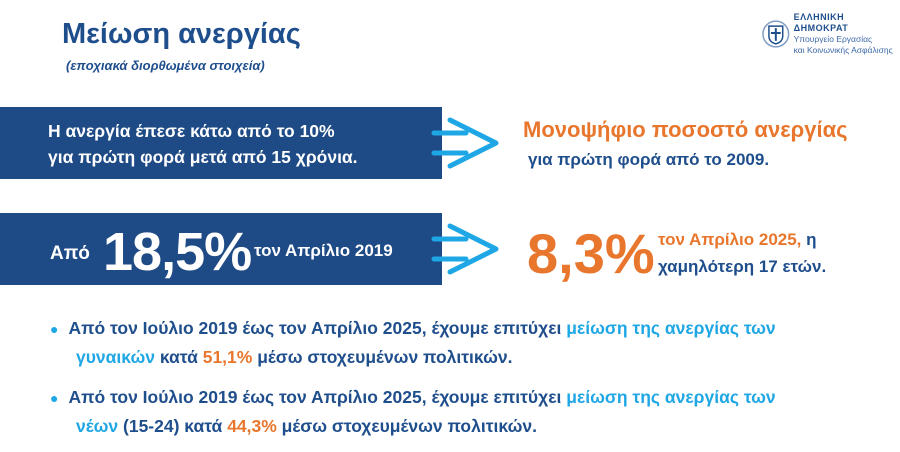 The height and width of the screenshot is (452, 900). What do you see at coordinates (177, 252) in the screenshot?
I see `from-value: 18,5%` at bounding box center [177, 252].